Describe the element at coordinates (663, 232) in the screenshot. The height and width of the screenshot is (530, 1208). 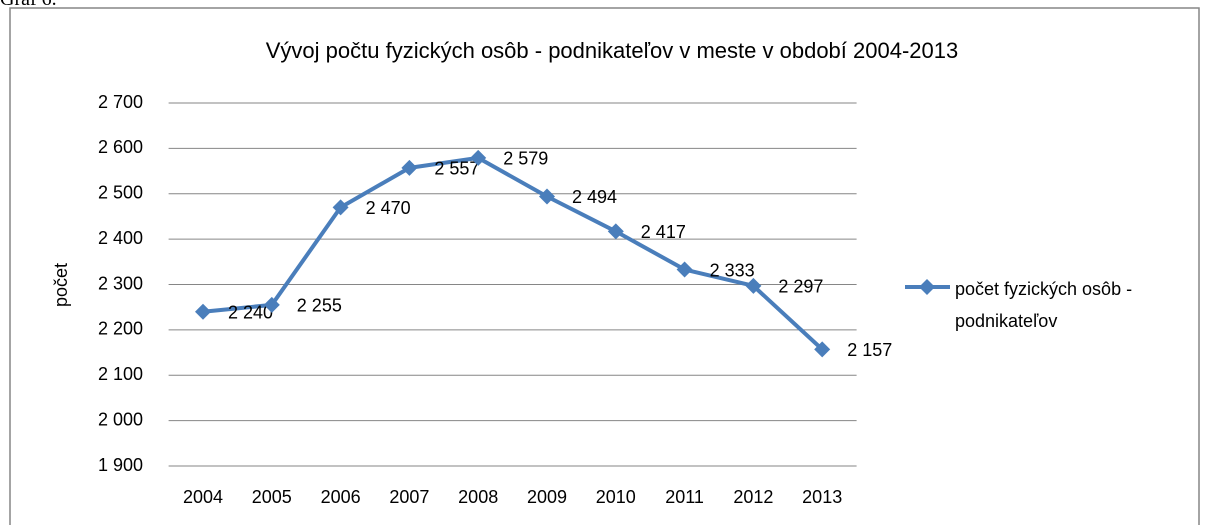
I see `data-label: 2 417` at that location.